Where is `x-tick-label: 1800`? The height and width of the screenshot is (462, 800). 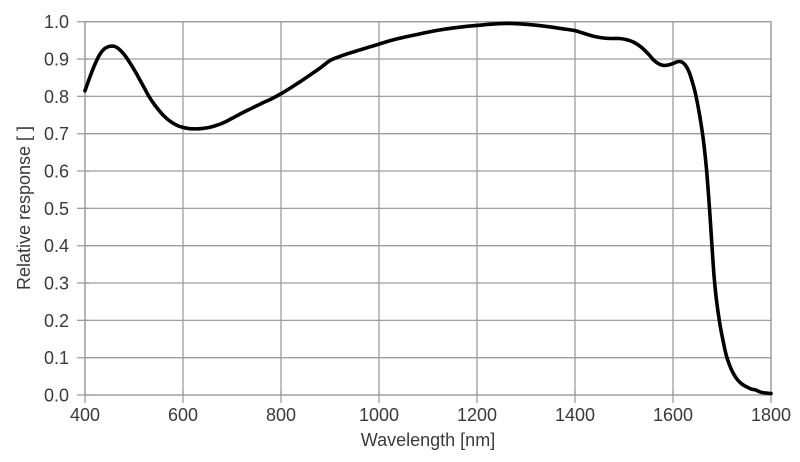 x-tick-label: 1800 is located at coordinates (771, 415).